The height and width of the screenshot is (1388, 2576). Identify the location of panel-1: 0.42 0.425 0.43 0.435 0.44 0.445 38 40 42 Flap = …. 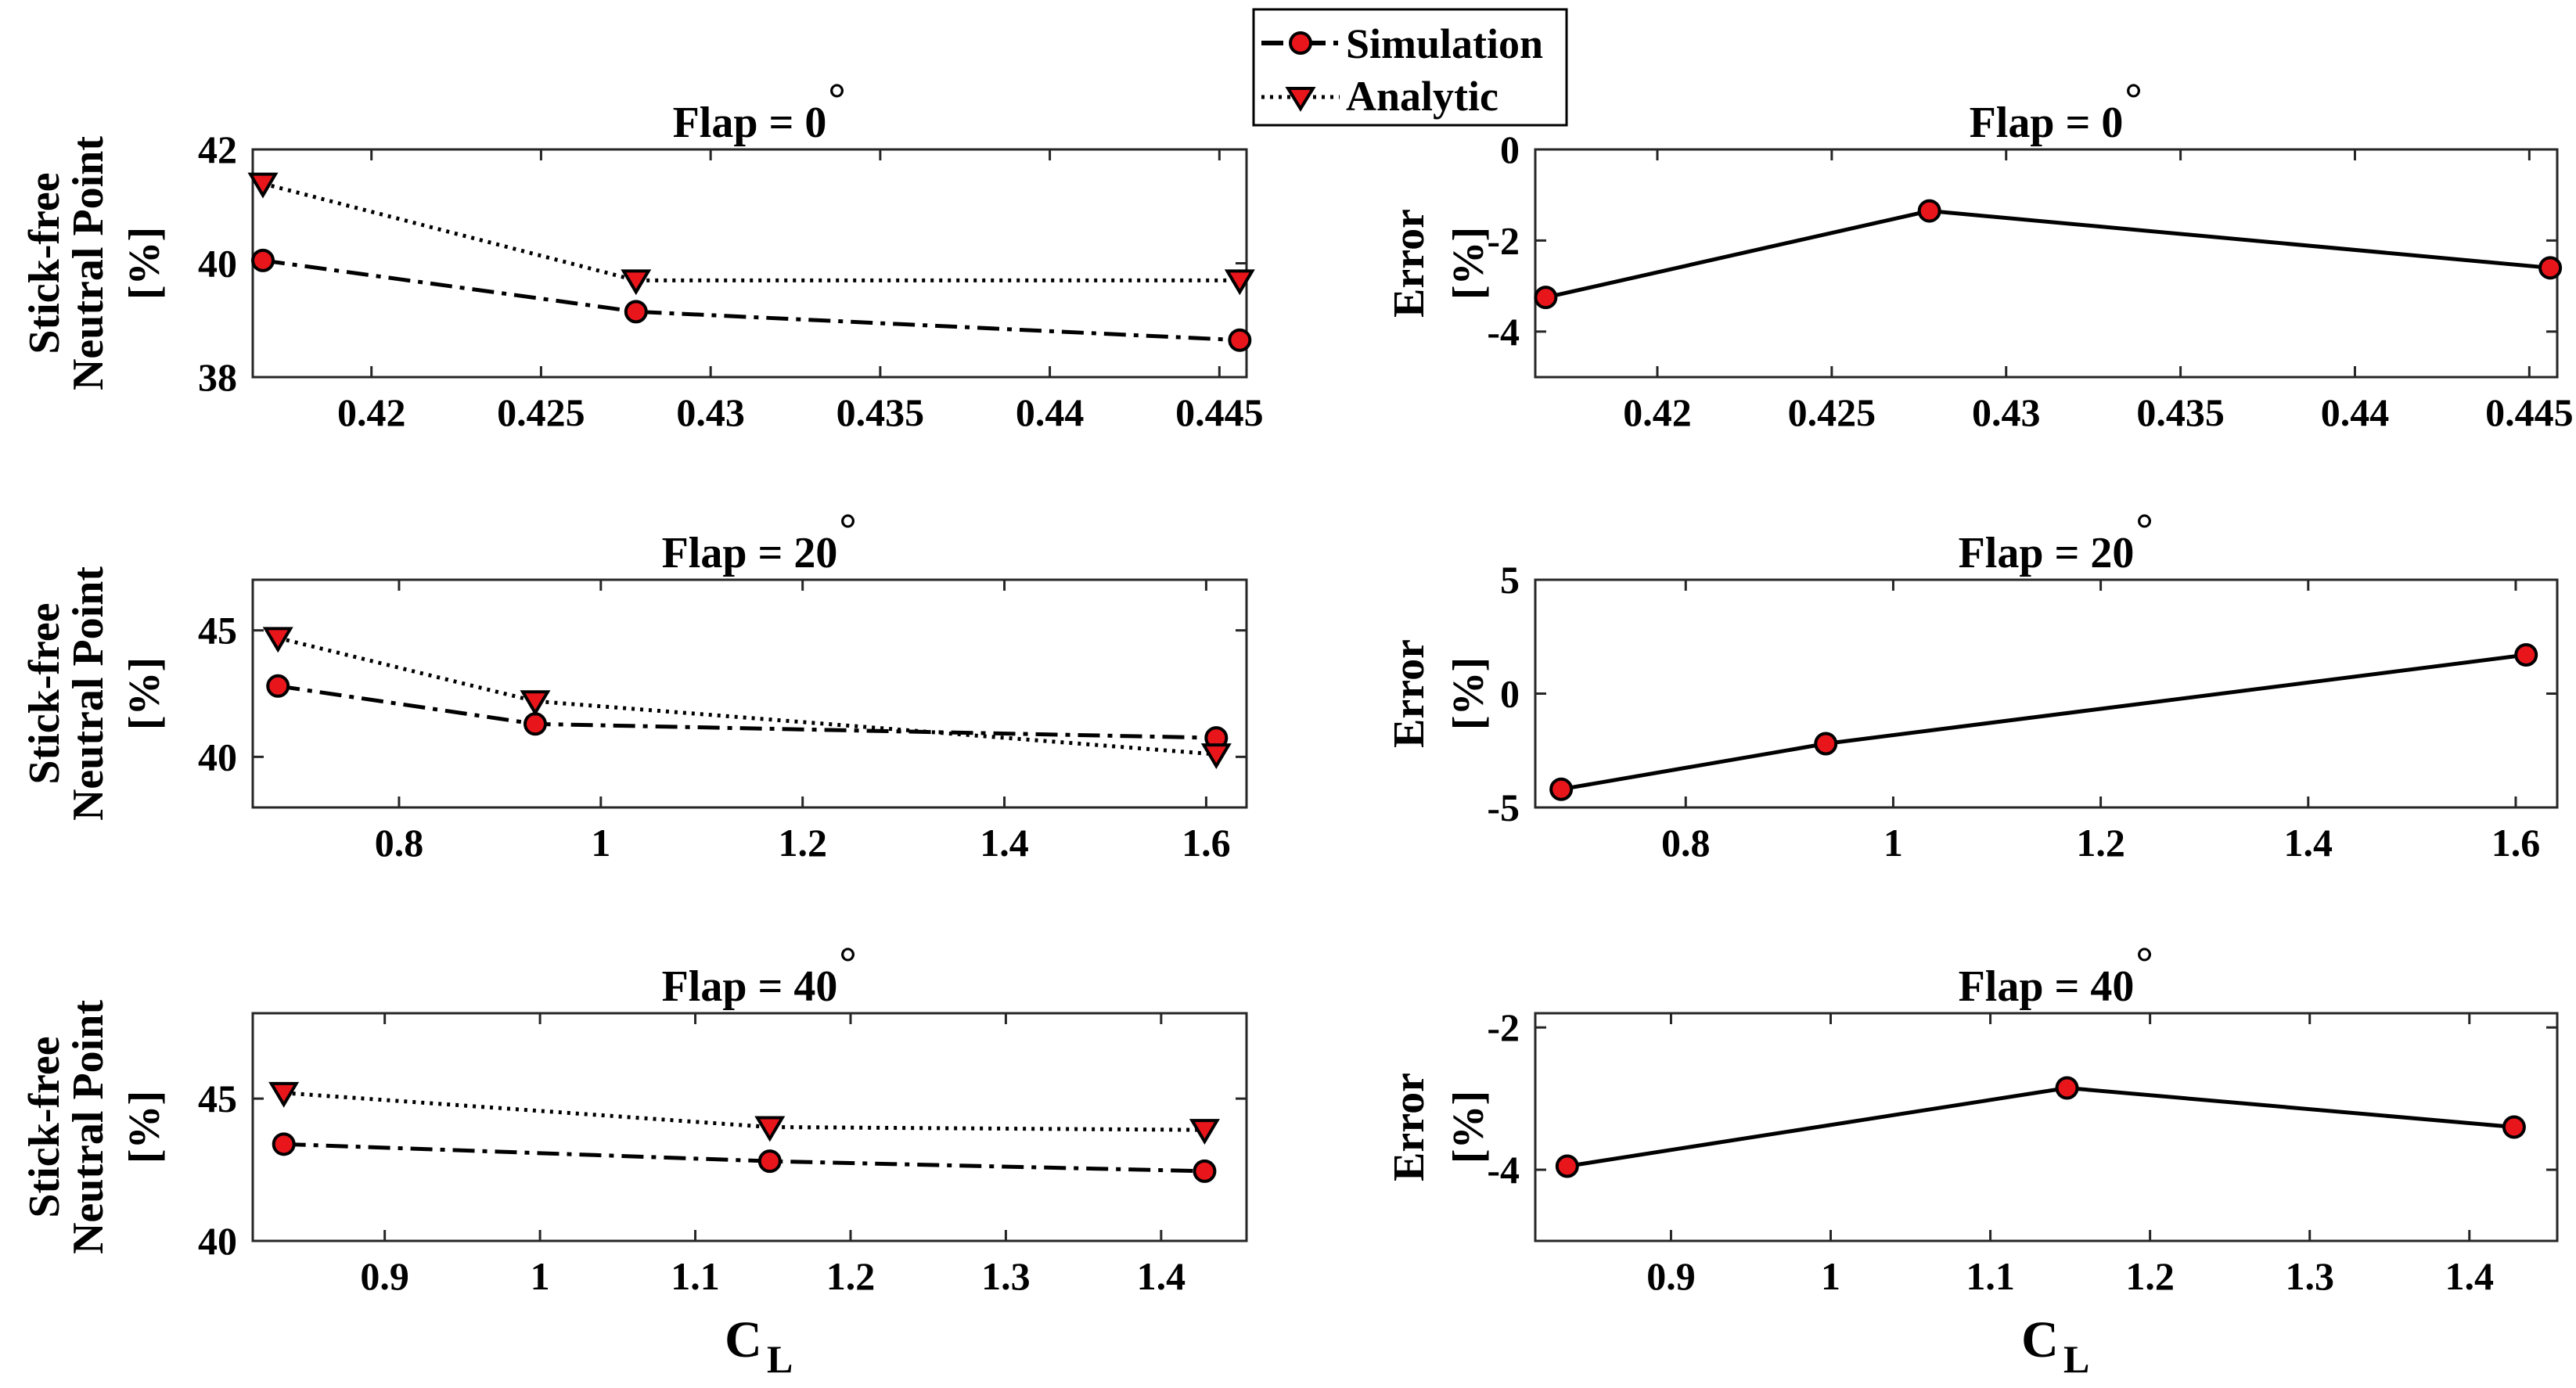
(642, 254).